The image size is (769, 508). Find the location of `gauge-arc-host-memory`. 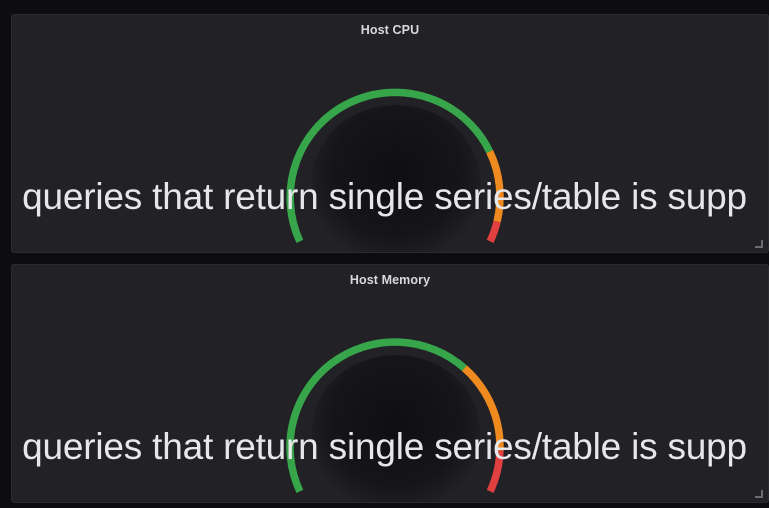

gauge-arc-host-memory is located at coordinates (395, 415).